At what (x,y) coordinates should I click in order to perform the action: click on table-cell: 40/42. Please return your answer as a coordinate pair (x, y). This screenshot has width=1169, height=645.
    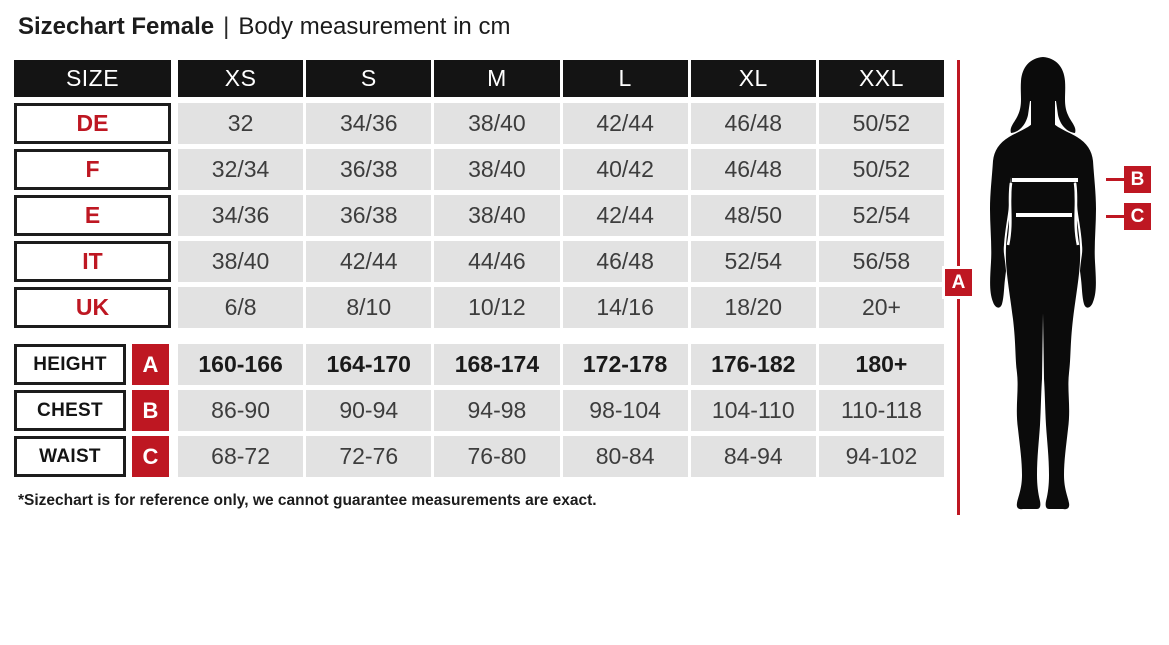
    Looking at the image, I should click on (625, 169).